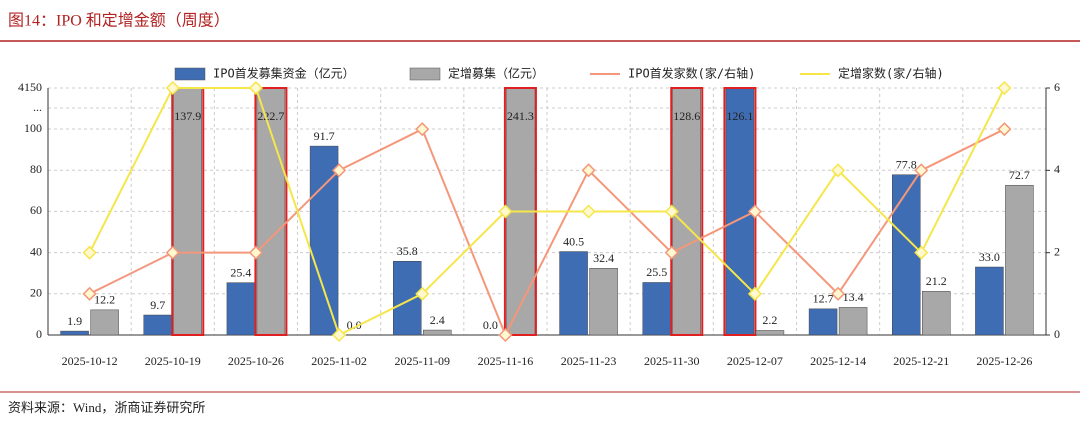  What do you see at coordinates (672, 361) in the screenshot?
I see `x-tick-label: 2025-11-30` at bounding box center [672, 361].